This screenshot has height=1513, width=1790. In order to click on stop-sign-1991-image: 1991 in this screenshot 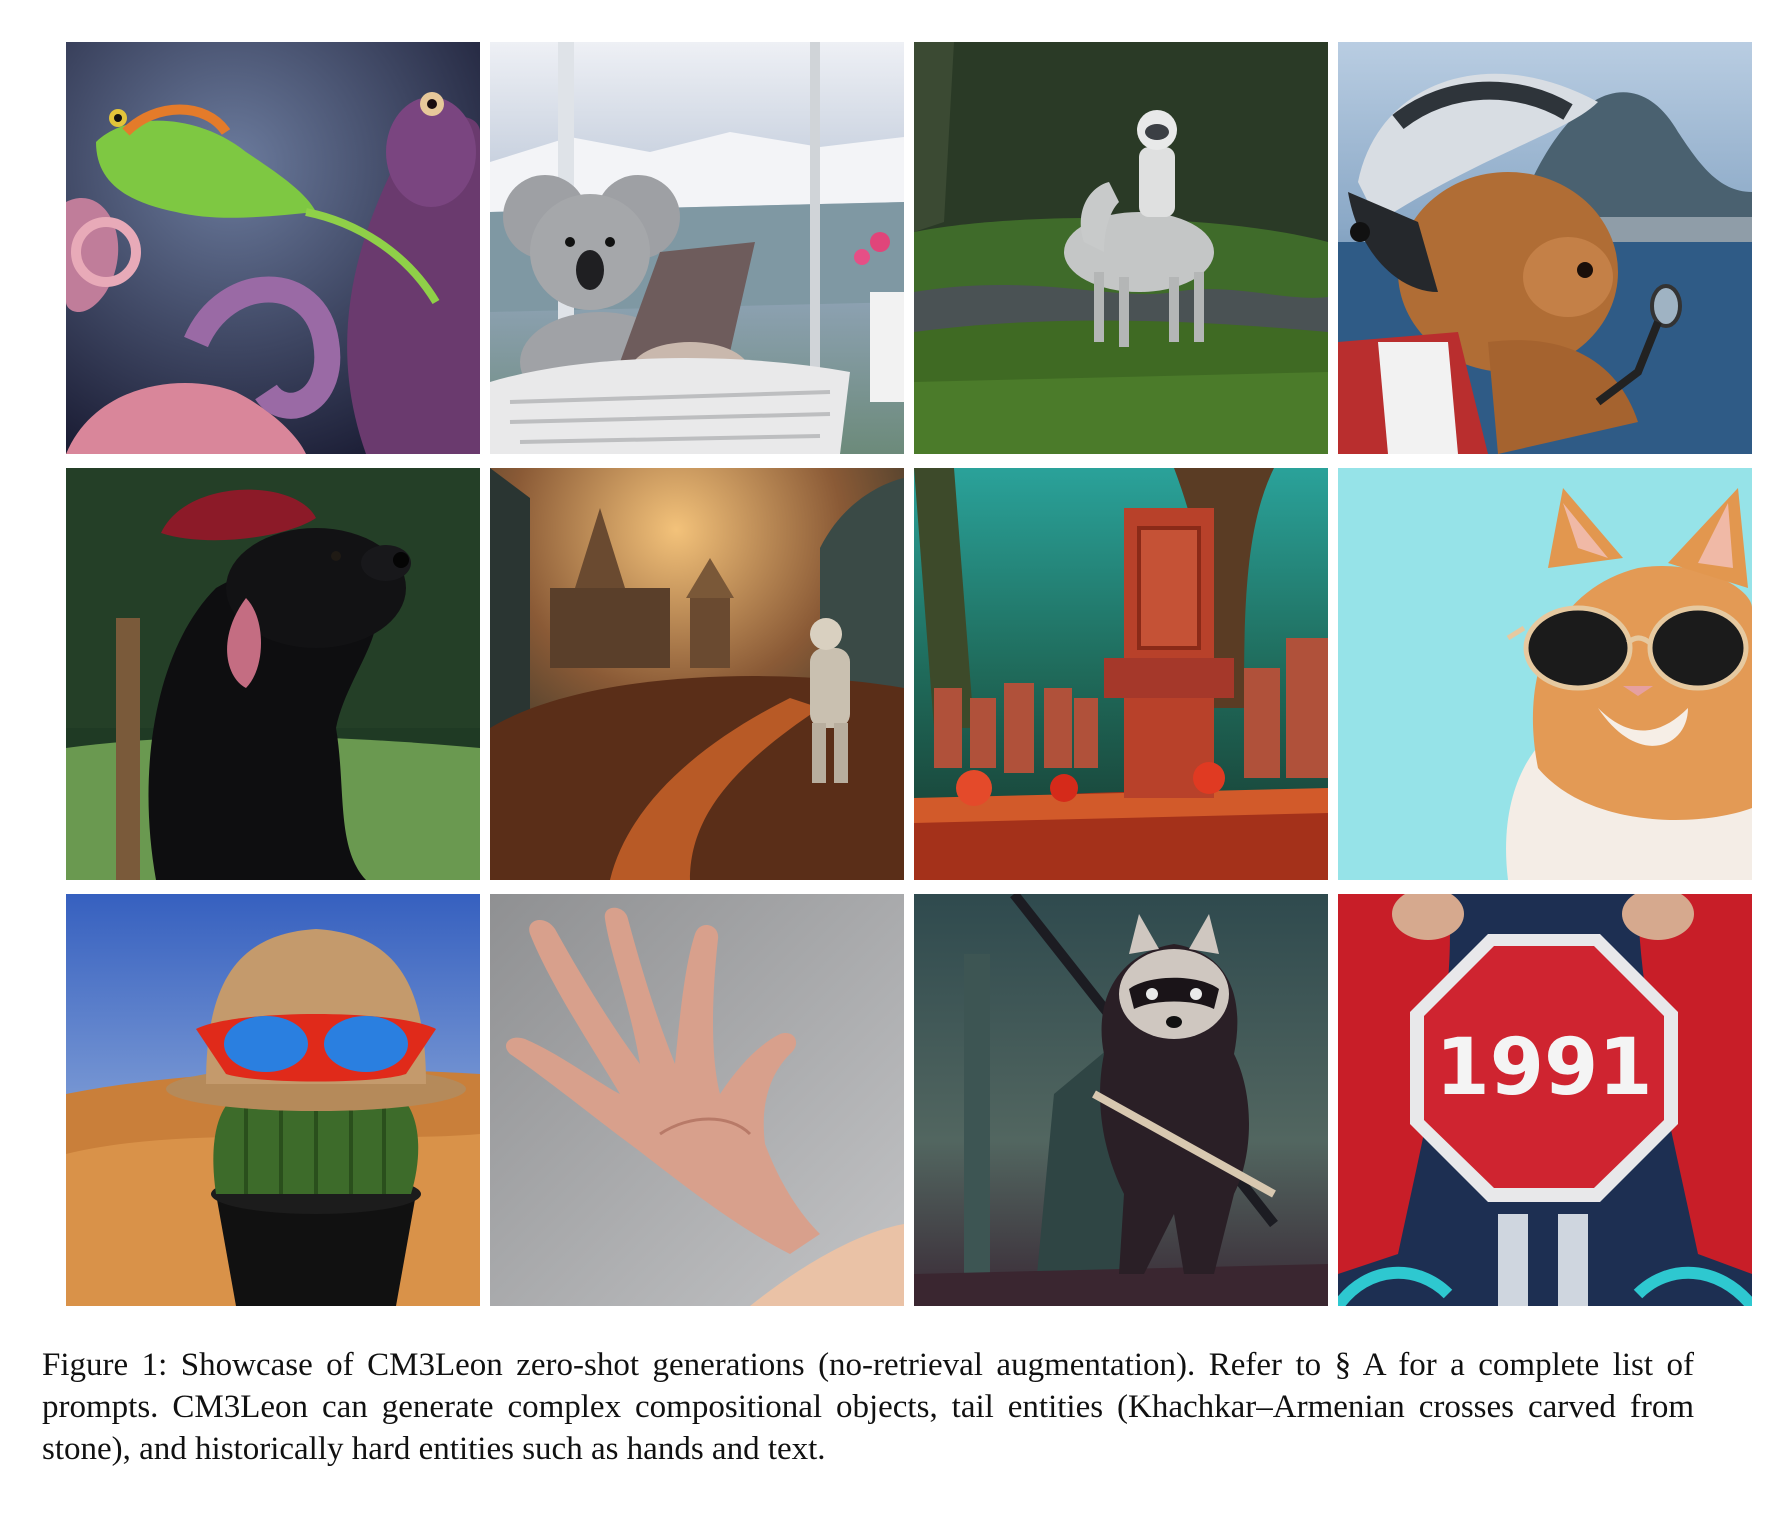, I will do `click(1545, 1100)`.